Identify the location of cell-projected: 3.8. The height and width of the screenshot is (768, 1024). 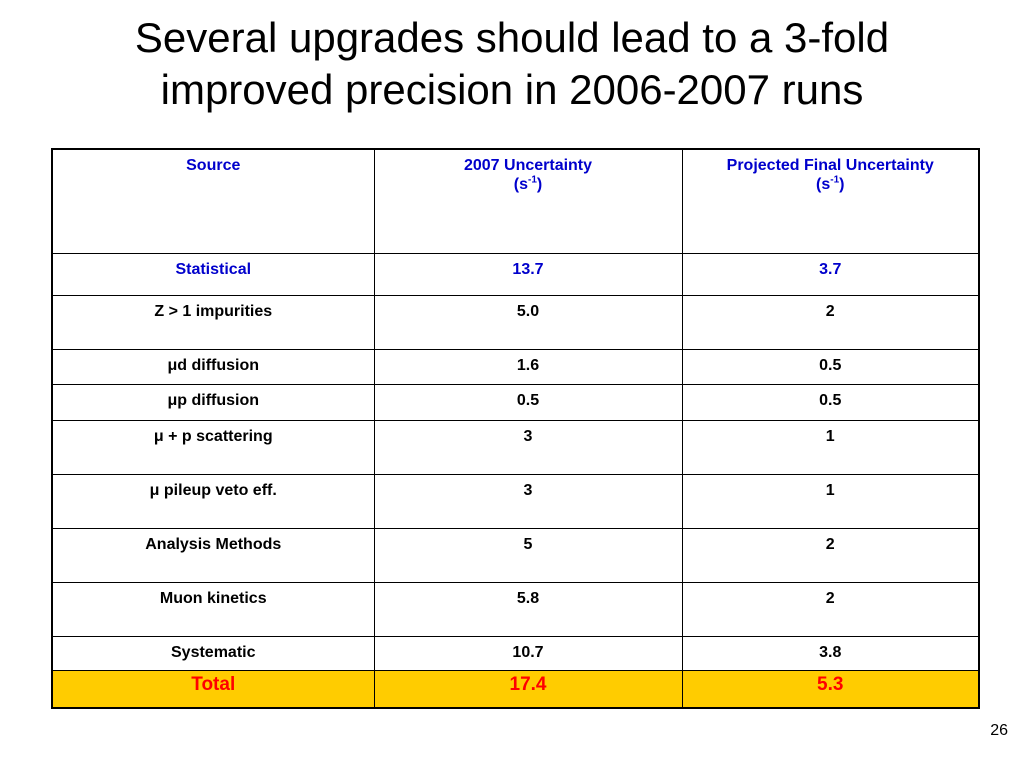
(830, 653).